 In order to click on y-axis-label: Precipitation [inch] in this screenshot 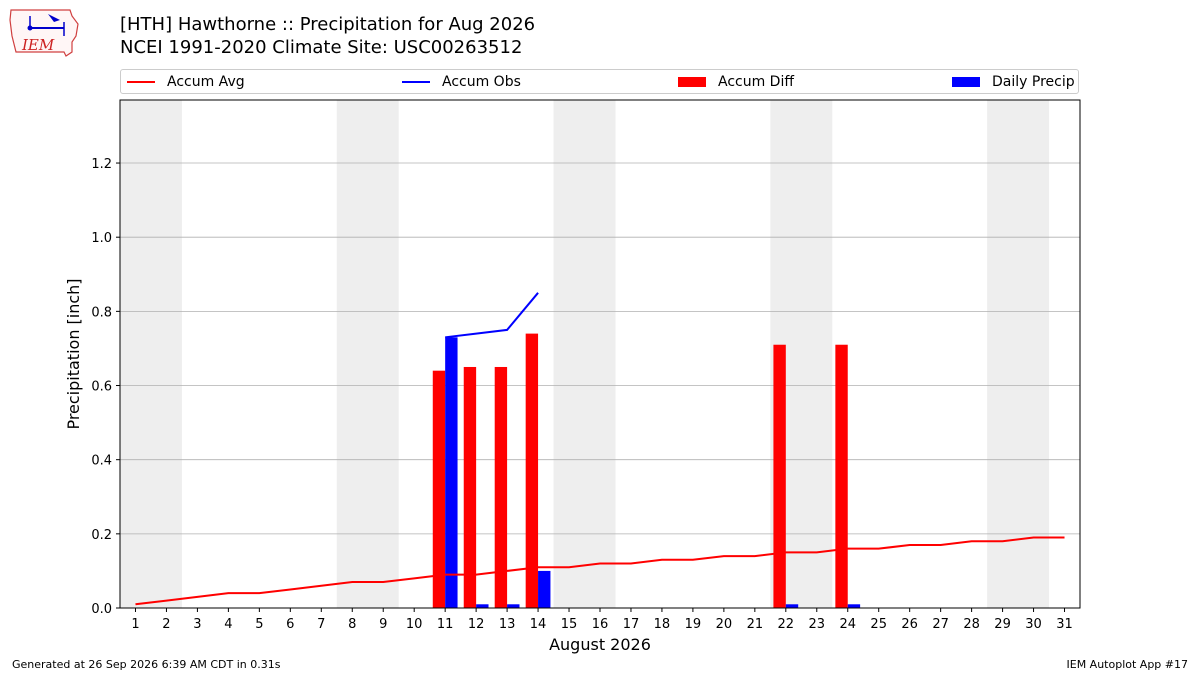, I will do `click(73, 353)`.